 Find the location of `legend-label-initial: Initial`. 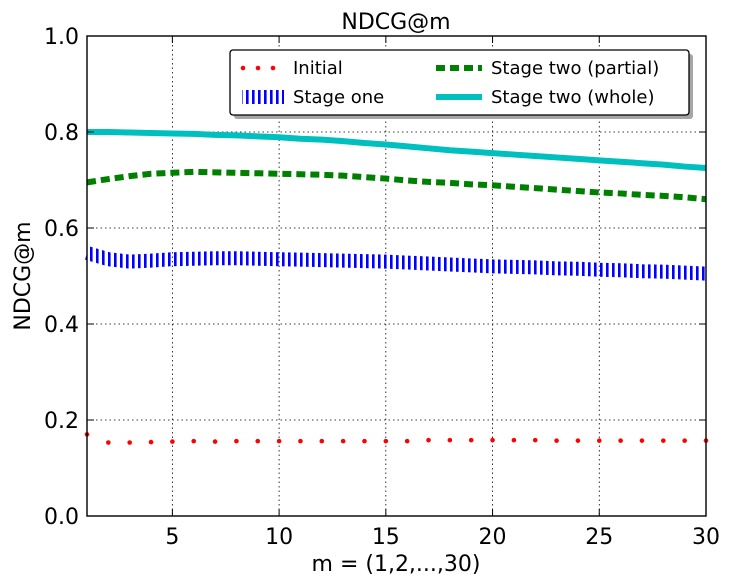

legend-label-initial: Initial is located at coordinates (318, 68).